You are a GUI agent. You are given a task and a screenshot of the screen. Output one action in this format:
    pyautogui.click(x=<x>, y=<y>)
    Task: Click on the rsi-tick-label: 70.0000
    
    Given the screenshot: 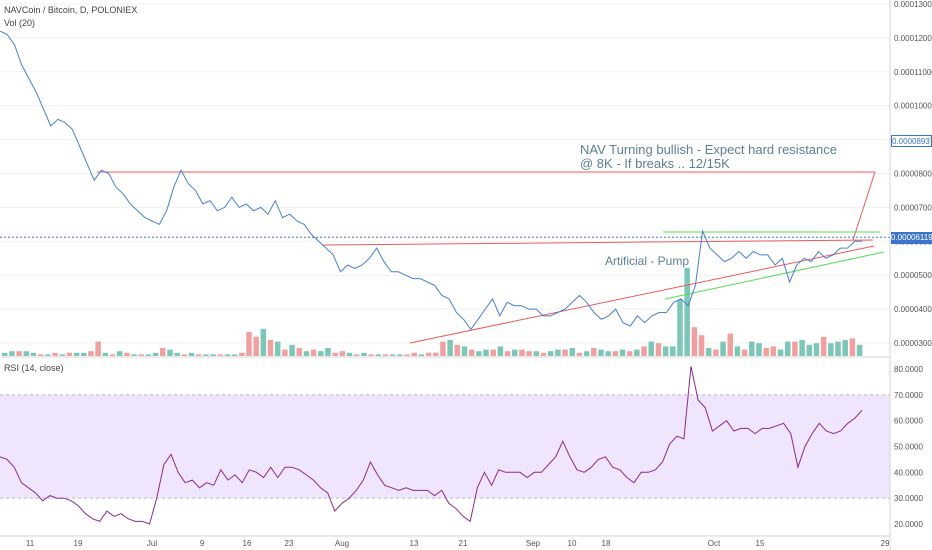 What is the action you would take?
    pyautogui.click(x=908, y=395)
    